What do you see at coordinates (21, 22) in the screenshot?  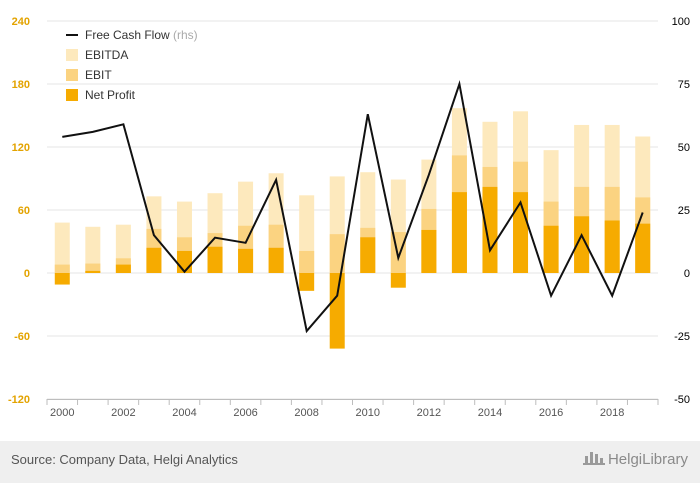 I see `y-left-tick-label: 240` at bounding box center [21, 22].